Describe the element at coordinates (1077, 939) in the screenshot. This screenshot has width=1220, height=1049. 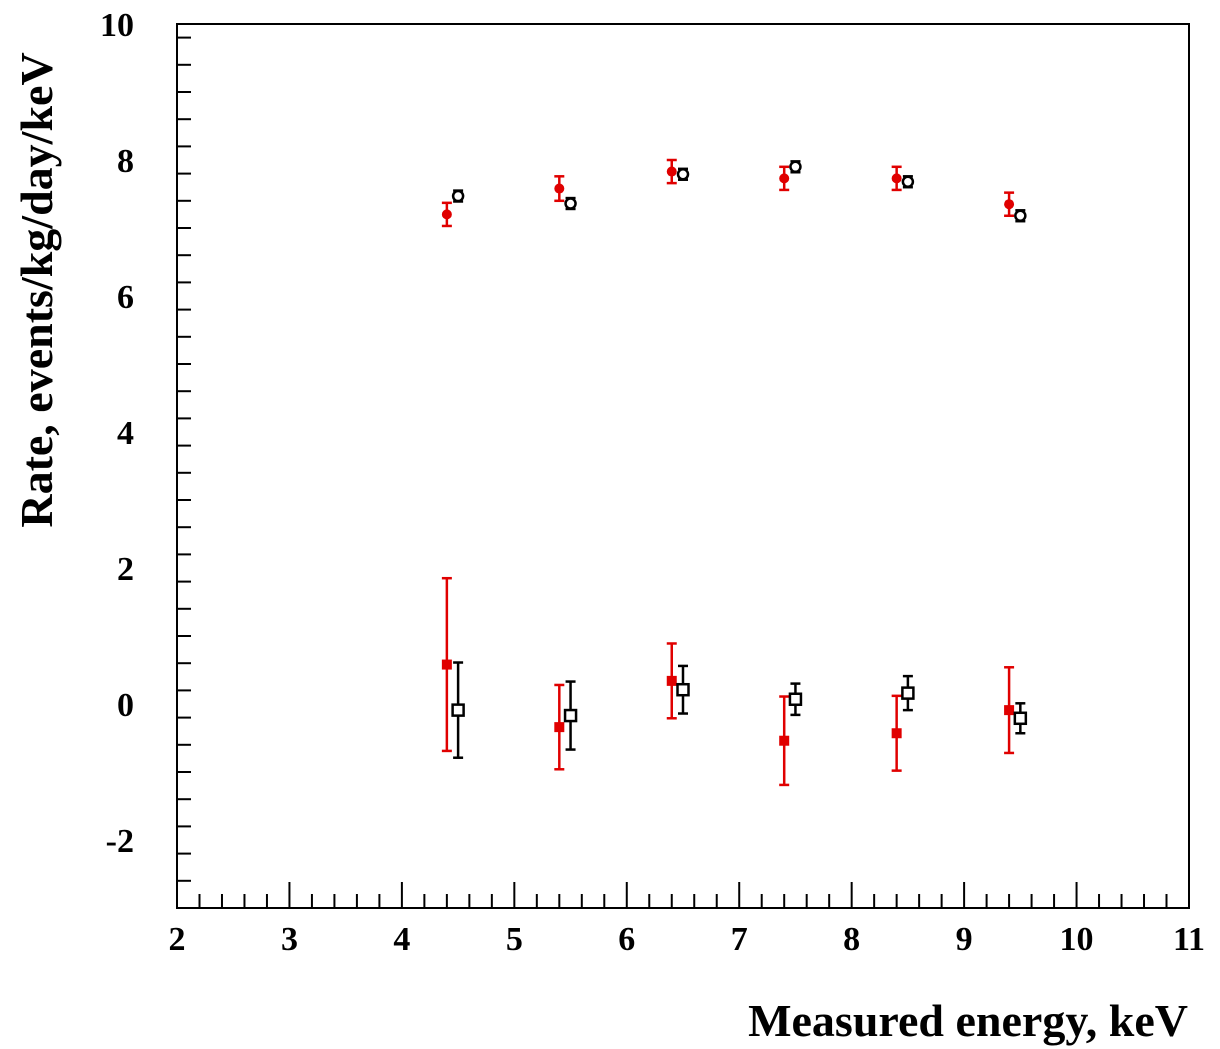
I see `x-tick-label: 10` at that location.